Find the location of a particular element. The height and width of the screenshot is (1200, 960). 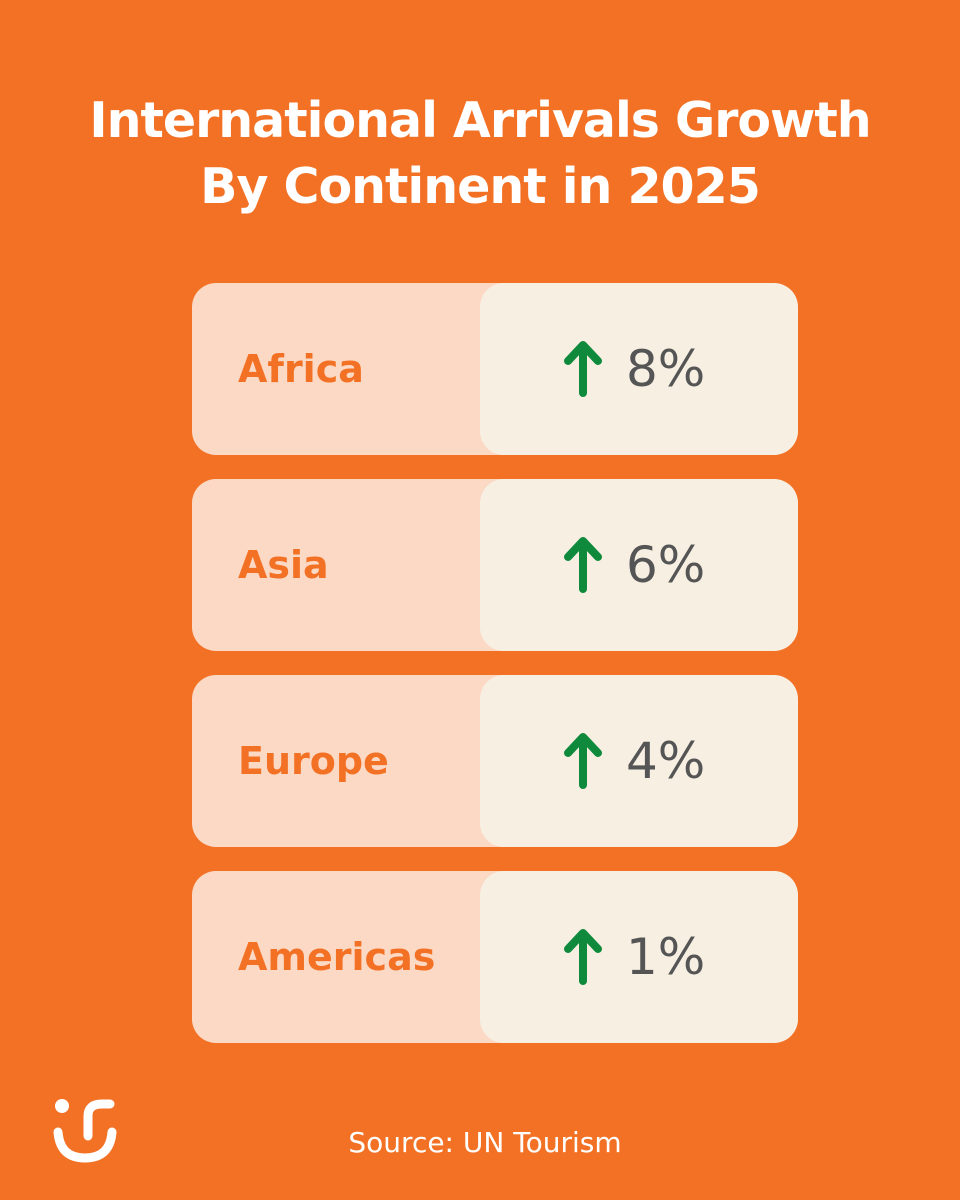

row-card: Europe 4% is located at coordinates (495, 761).